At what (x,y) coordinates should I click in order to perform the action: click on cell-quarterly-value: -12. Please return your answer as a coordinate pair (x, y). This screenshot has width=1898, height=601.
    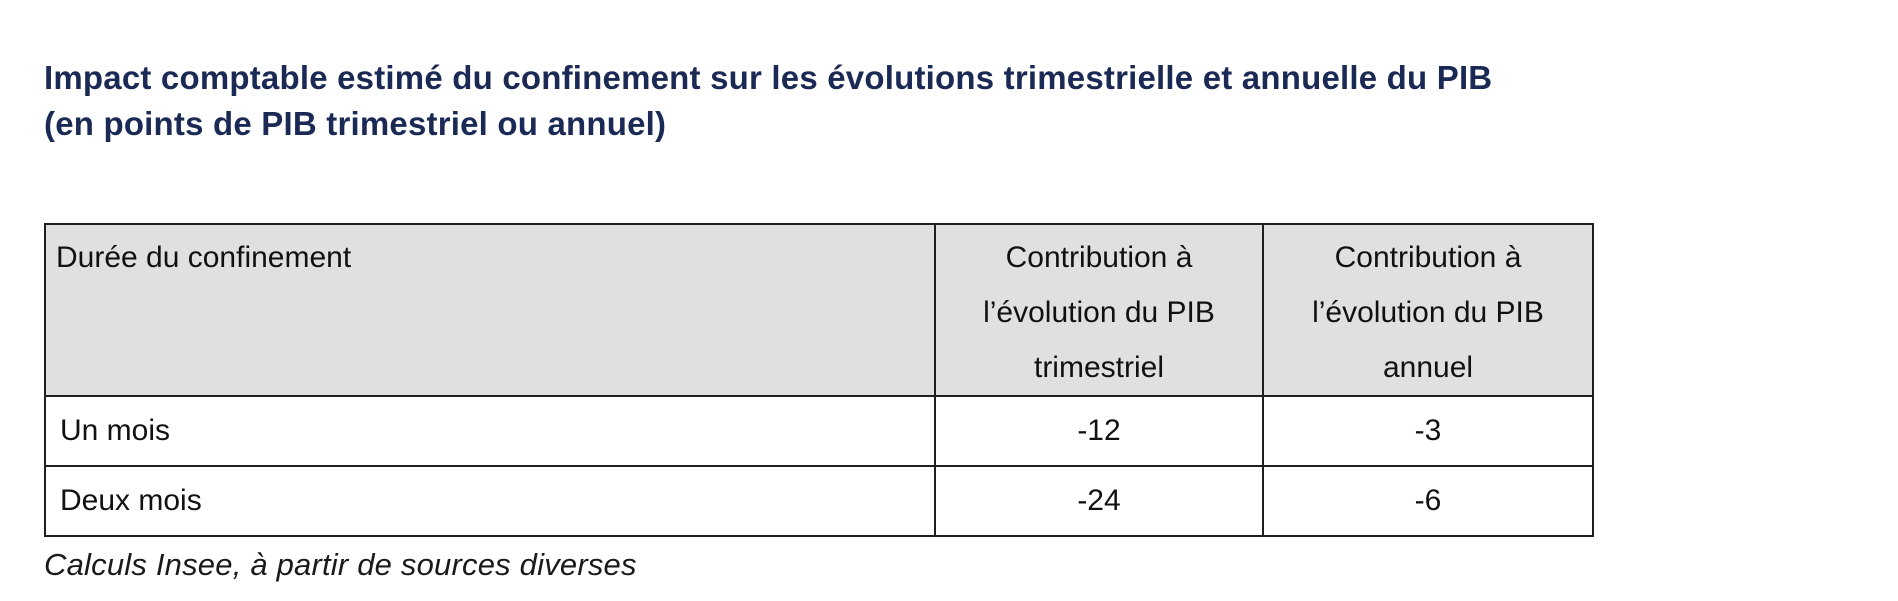
    Looking at the image, I should click on (1099, 431).